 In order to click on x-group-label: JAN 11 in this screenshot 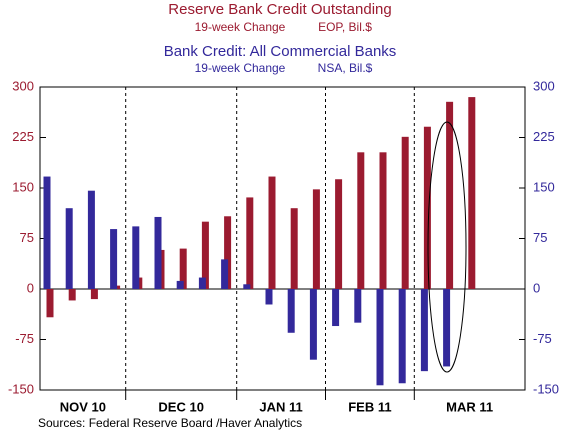, I will do `click(280, 406)`.